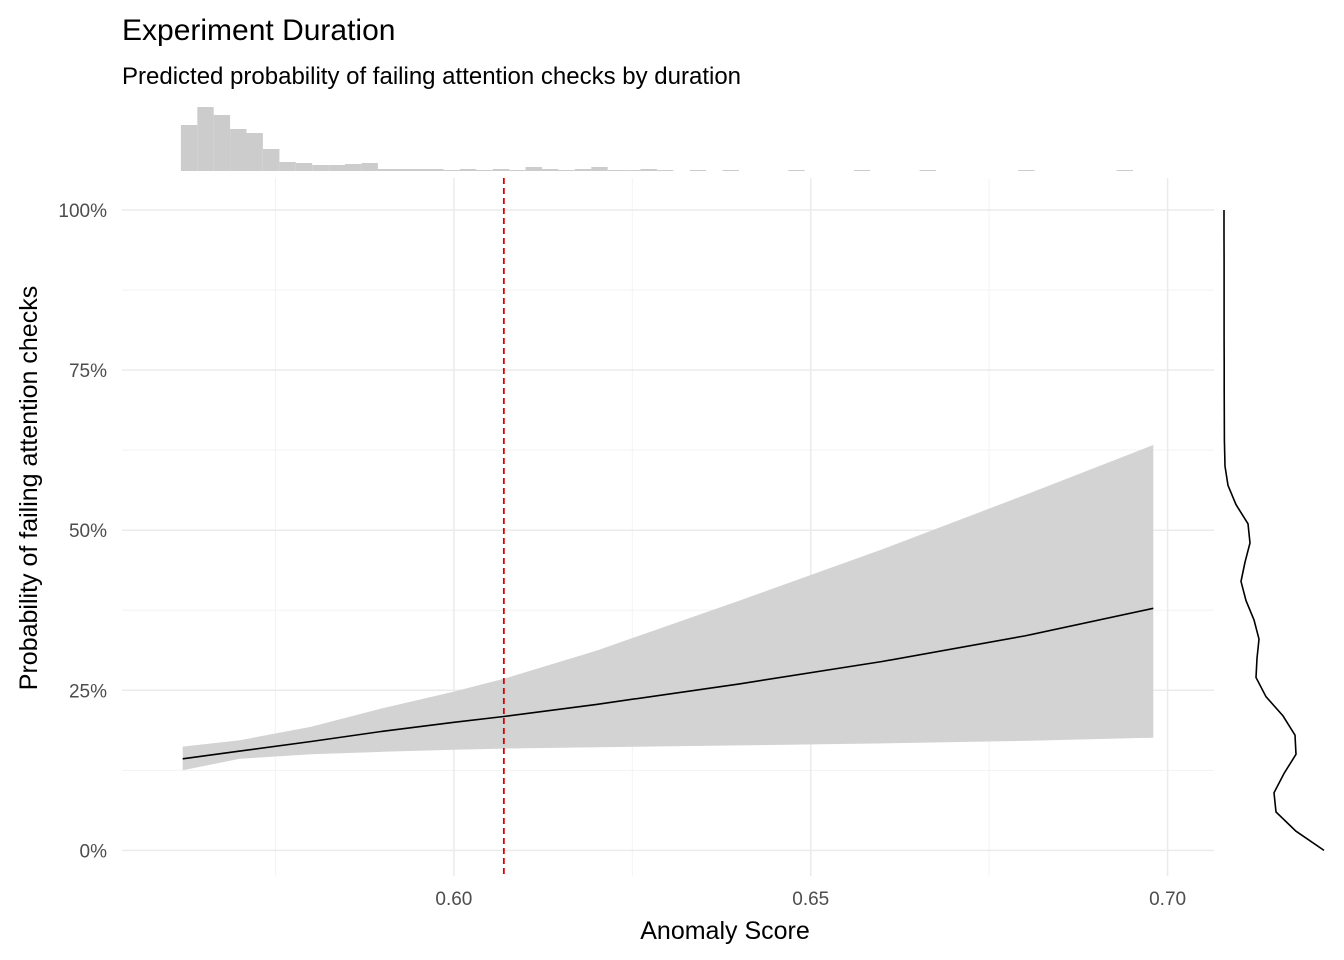 The width and height of the screenshot is (1344, 960). What do you see at coordinates (668, 683) in the screenshot?
I see `fit-line` at bounding box center [668, 683].